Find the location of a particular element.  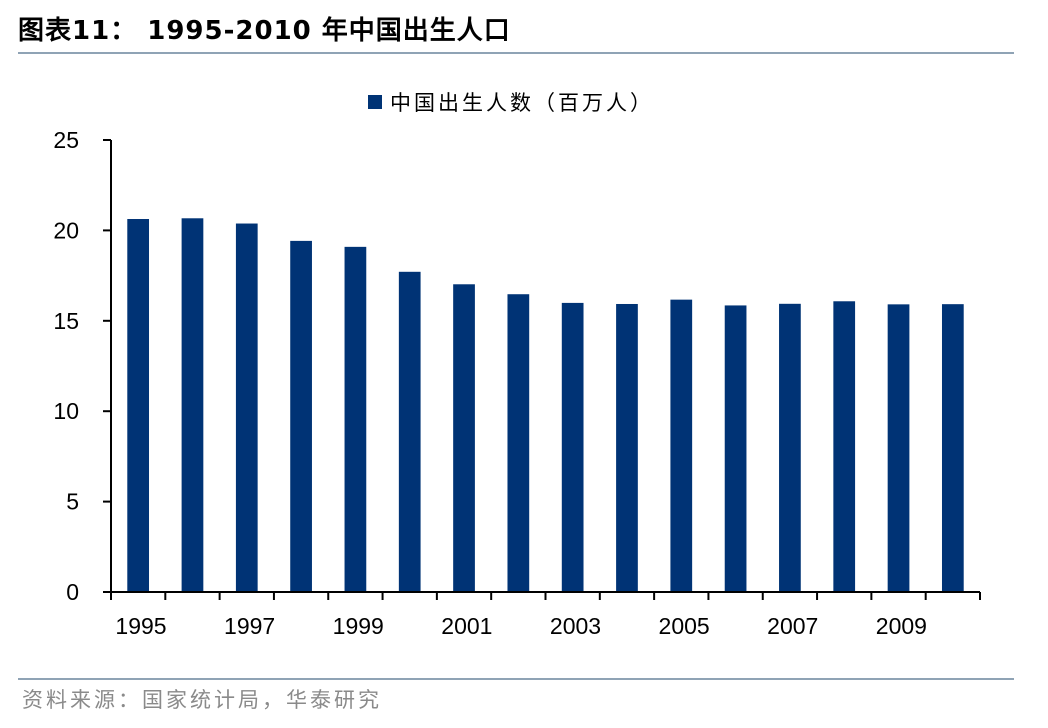

bar-2000 is located at coordinates (409, 431).